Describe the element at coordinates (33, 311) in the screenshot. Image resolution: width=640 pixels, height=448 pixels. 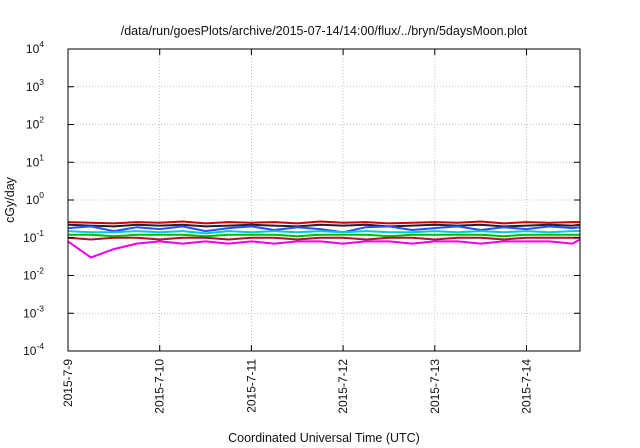
I see `y-tick-label: 10⁻³` at that location.